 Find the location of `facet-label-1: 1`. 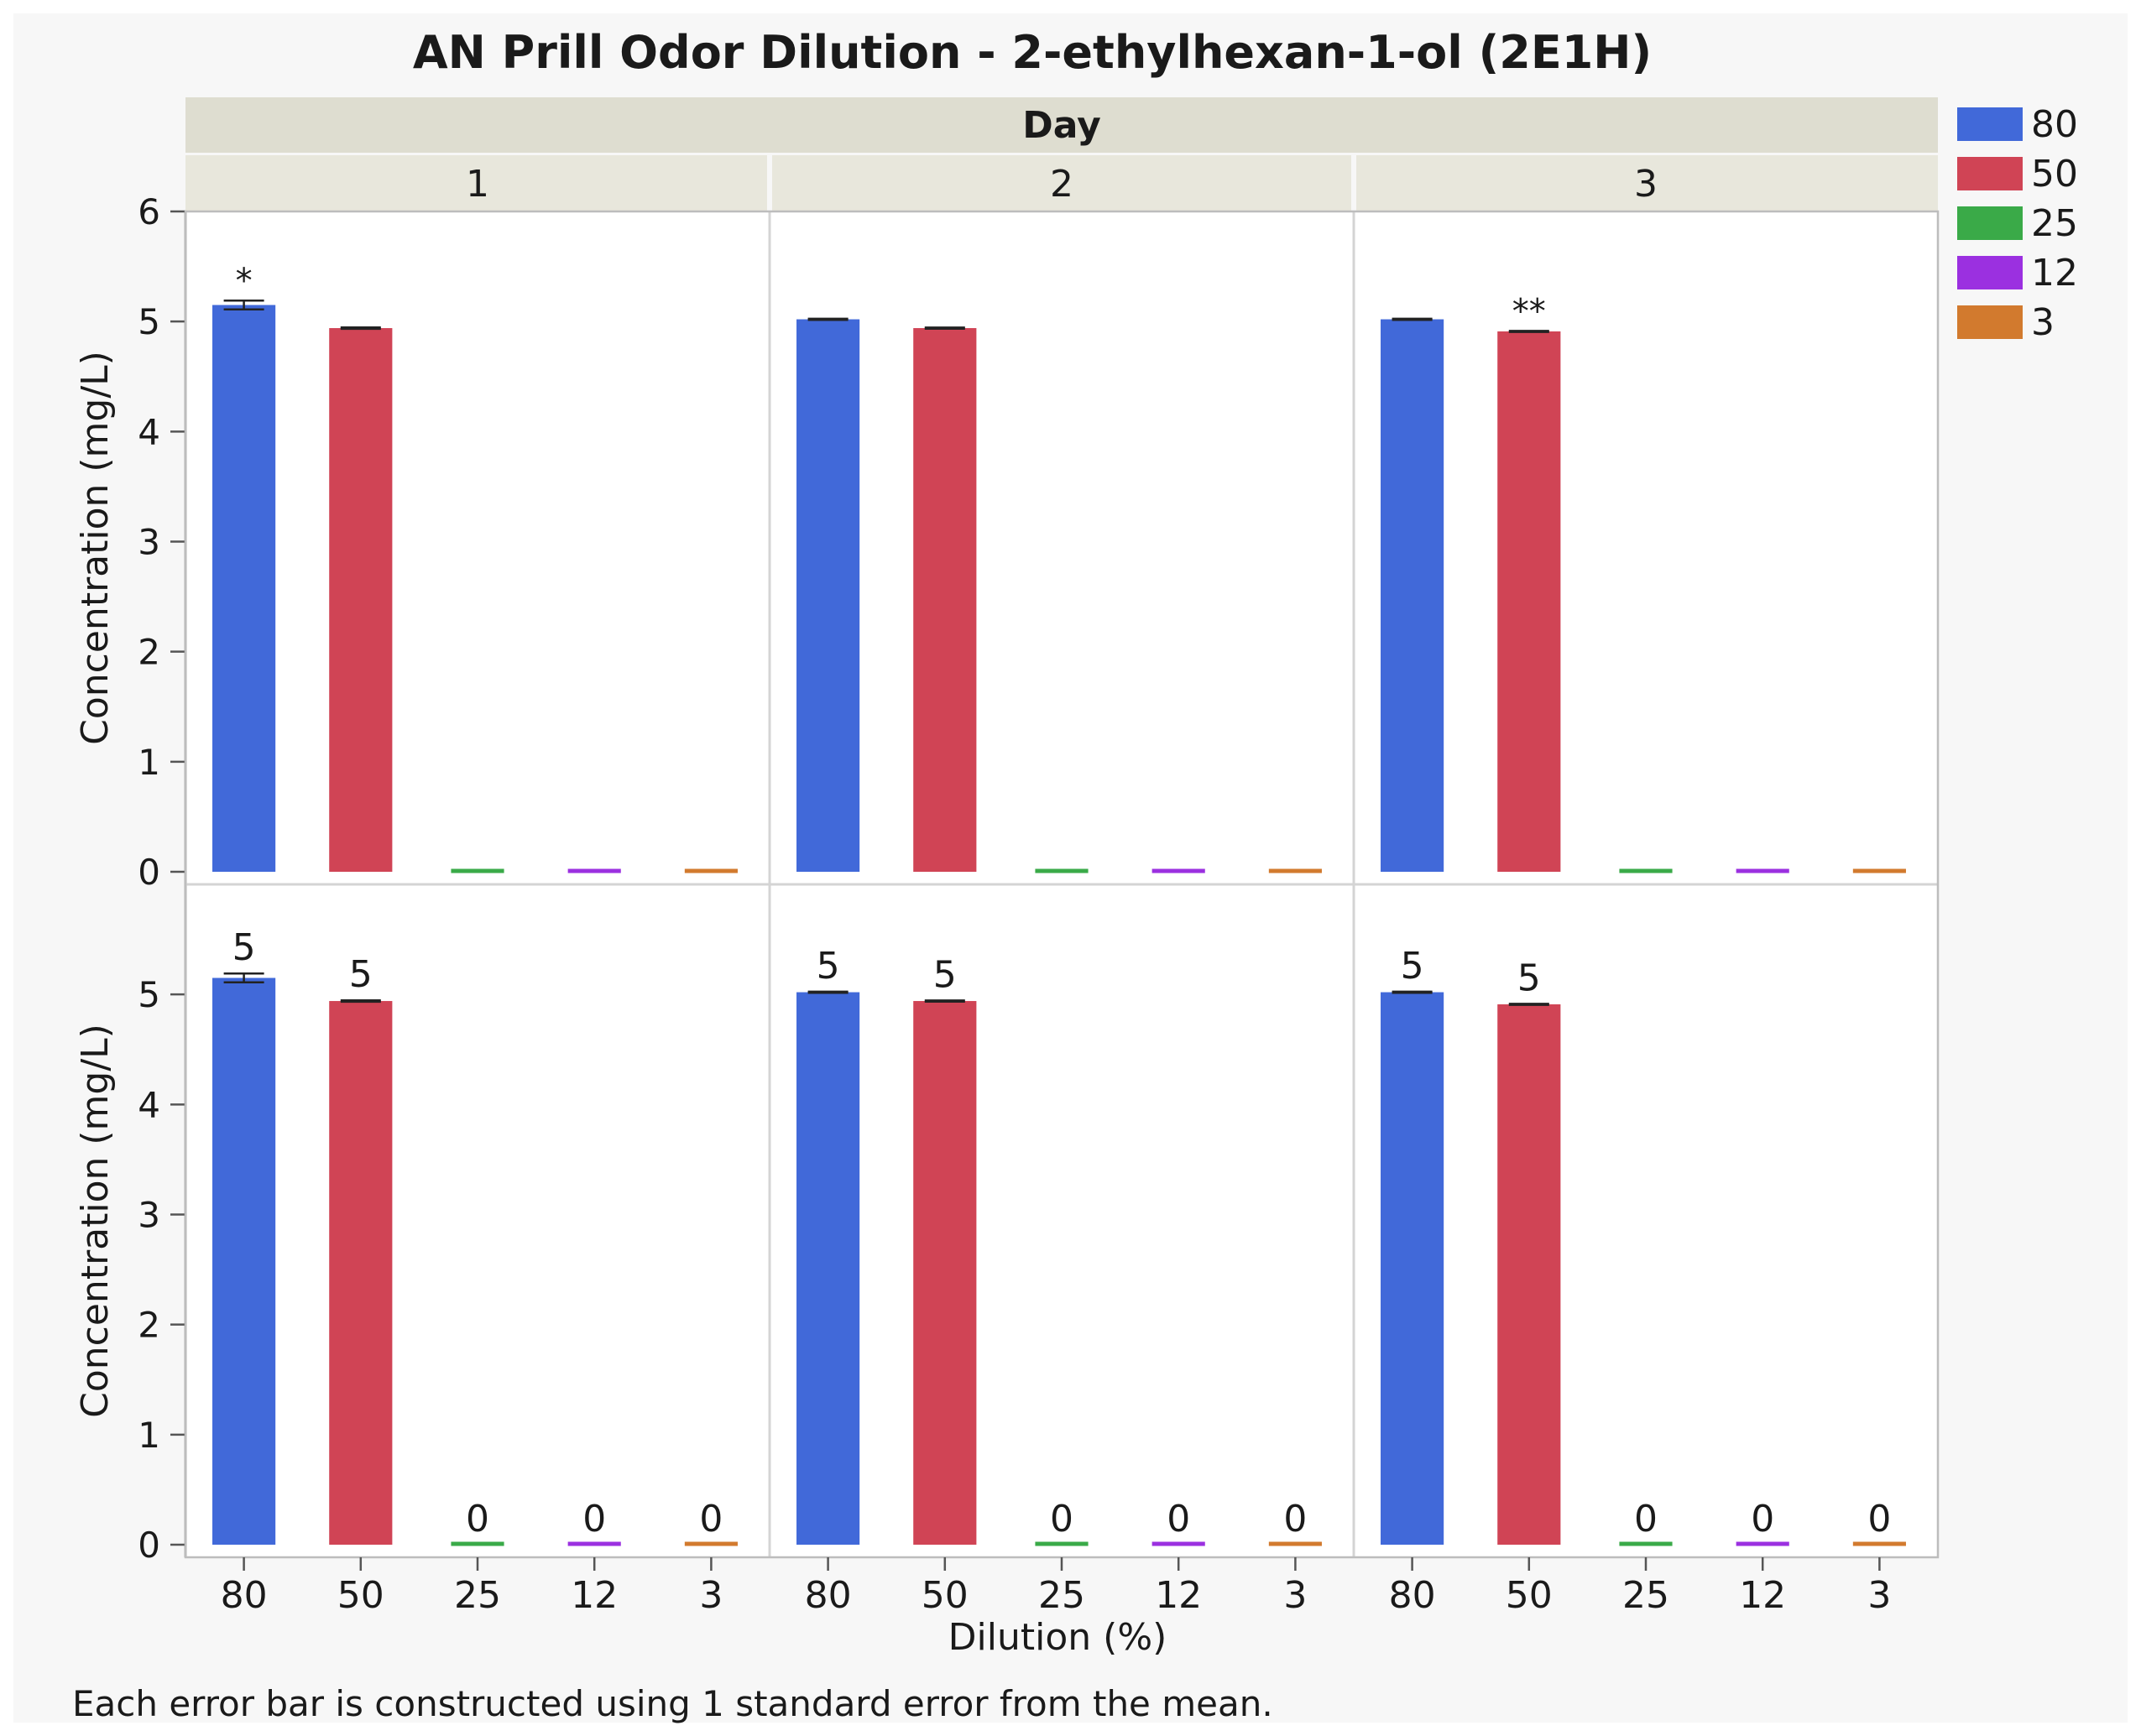

facet-label-1: 1 is located at coordinates (477, 185).